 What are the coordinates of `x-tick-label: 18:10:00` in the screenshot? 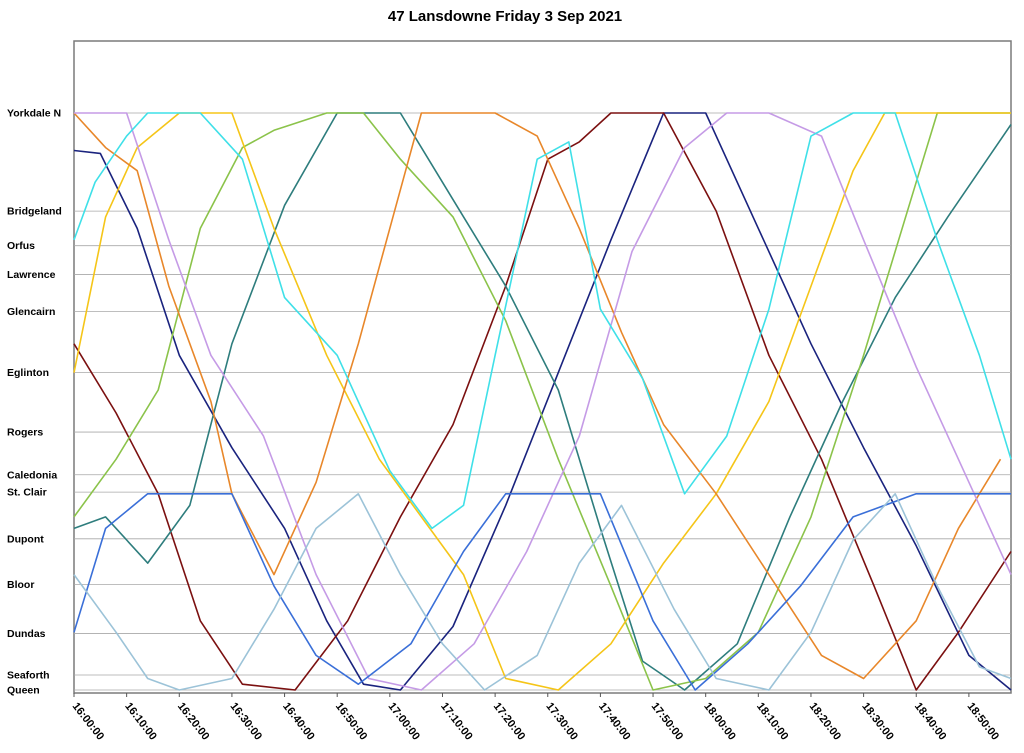 It's located at (772, 721).